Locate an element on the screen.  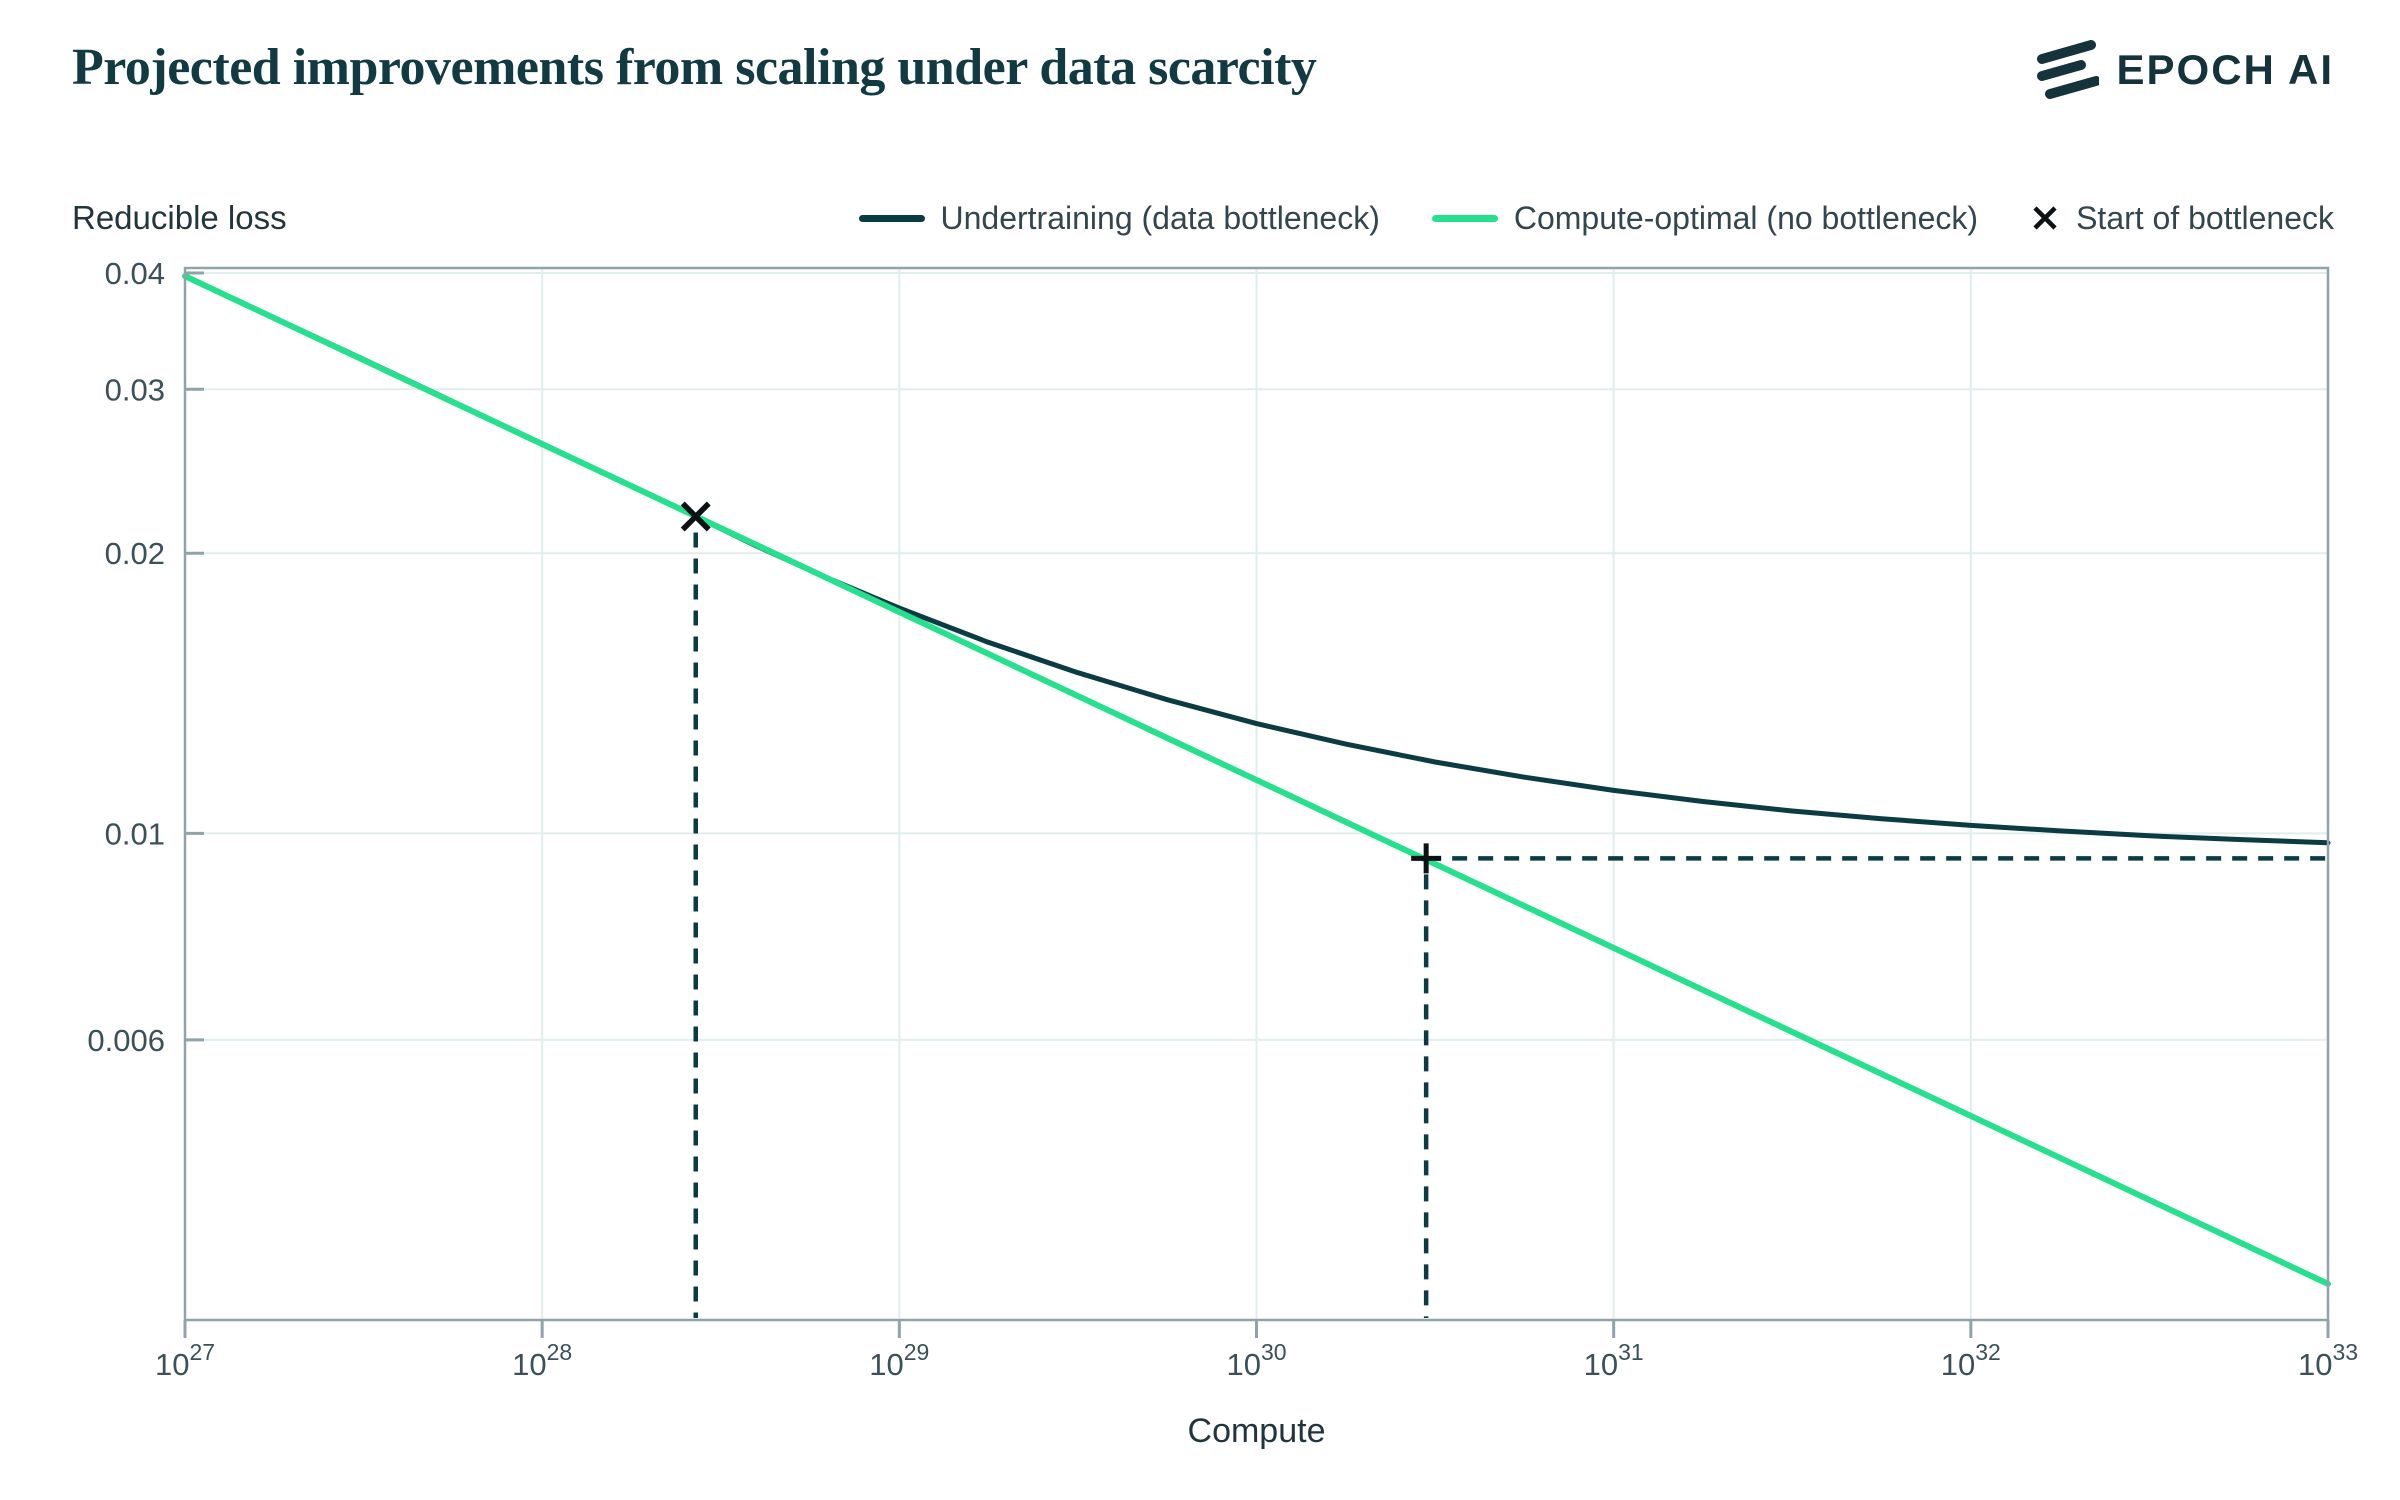
y-tick-label: 0.02 is located at coordinates (135, 553).